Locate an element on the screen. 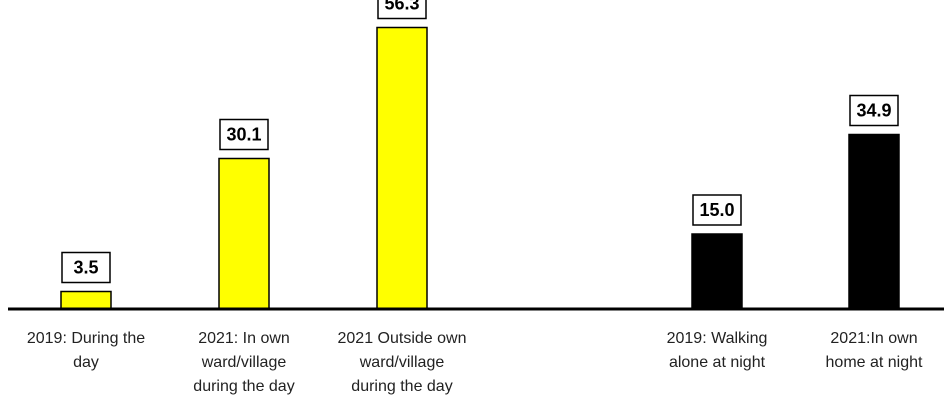 The image size is (944, 405). category-label-line: home at night is located at coordinates (875, 362).